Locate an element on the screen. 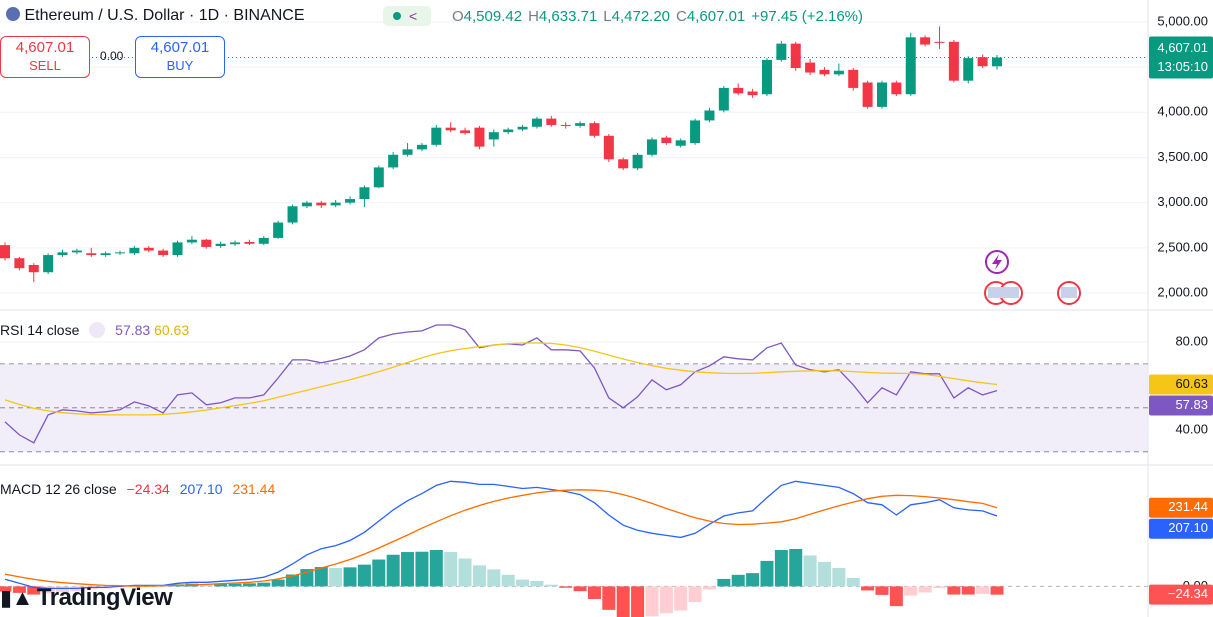 Image resolution: width=1213 pixels, height=617 pixels. y-tick-label: 3,000.00 is located at coordinates (1182, 201).